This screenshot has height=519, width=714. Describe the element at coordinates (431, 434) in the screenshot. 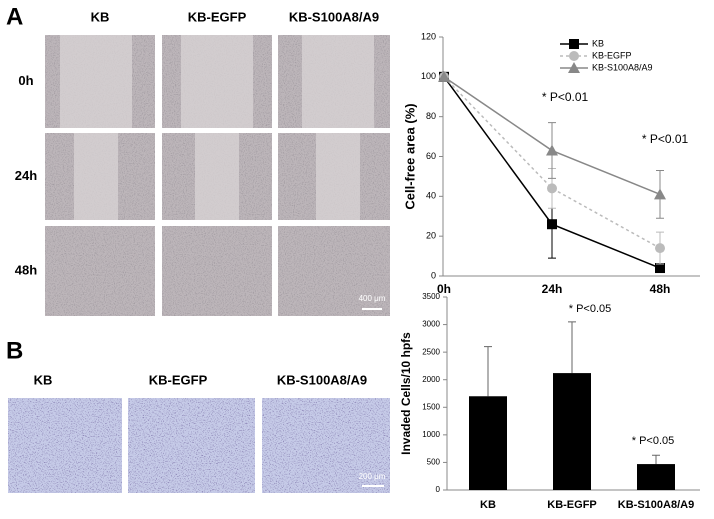

I see `y-tick-label: 1000` at that location.